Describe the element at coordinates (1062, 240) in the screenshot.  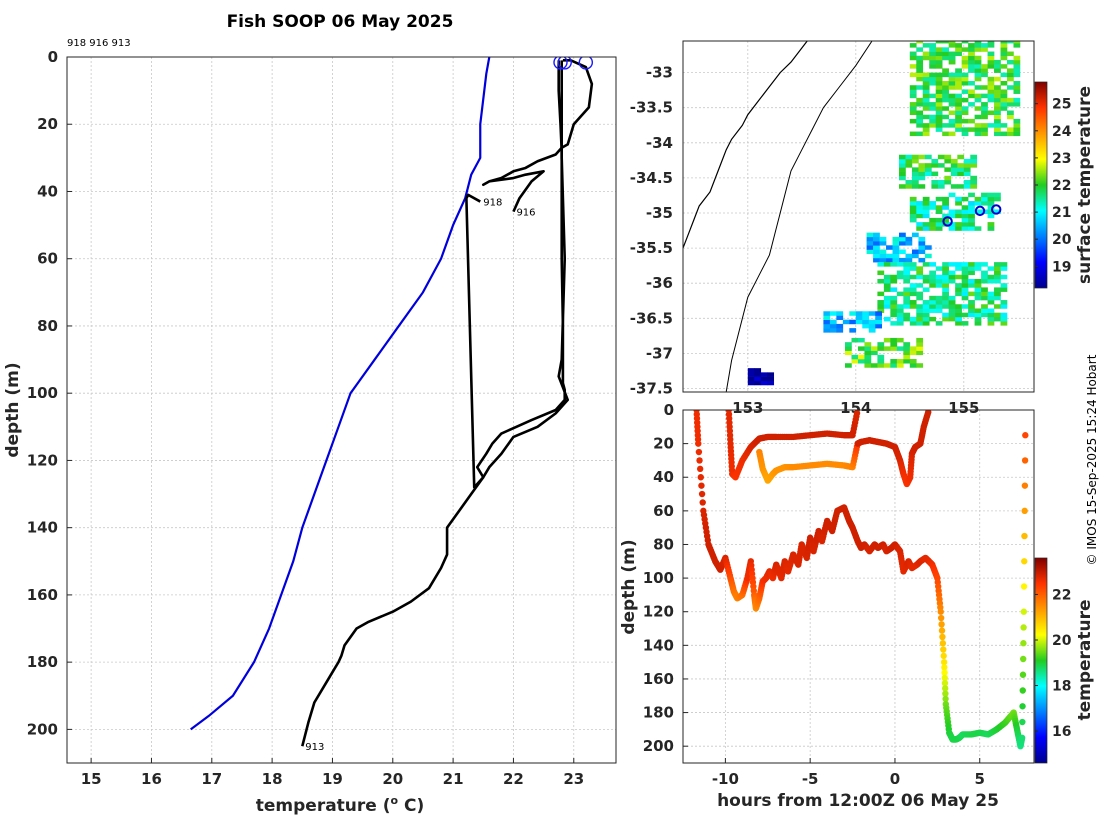
I see `sst-cb-ticklabel: 20` at that location.